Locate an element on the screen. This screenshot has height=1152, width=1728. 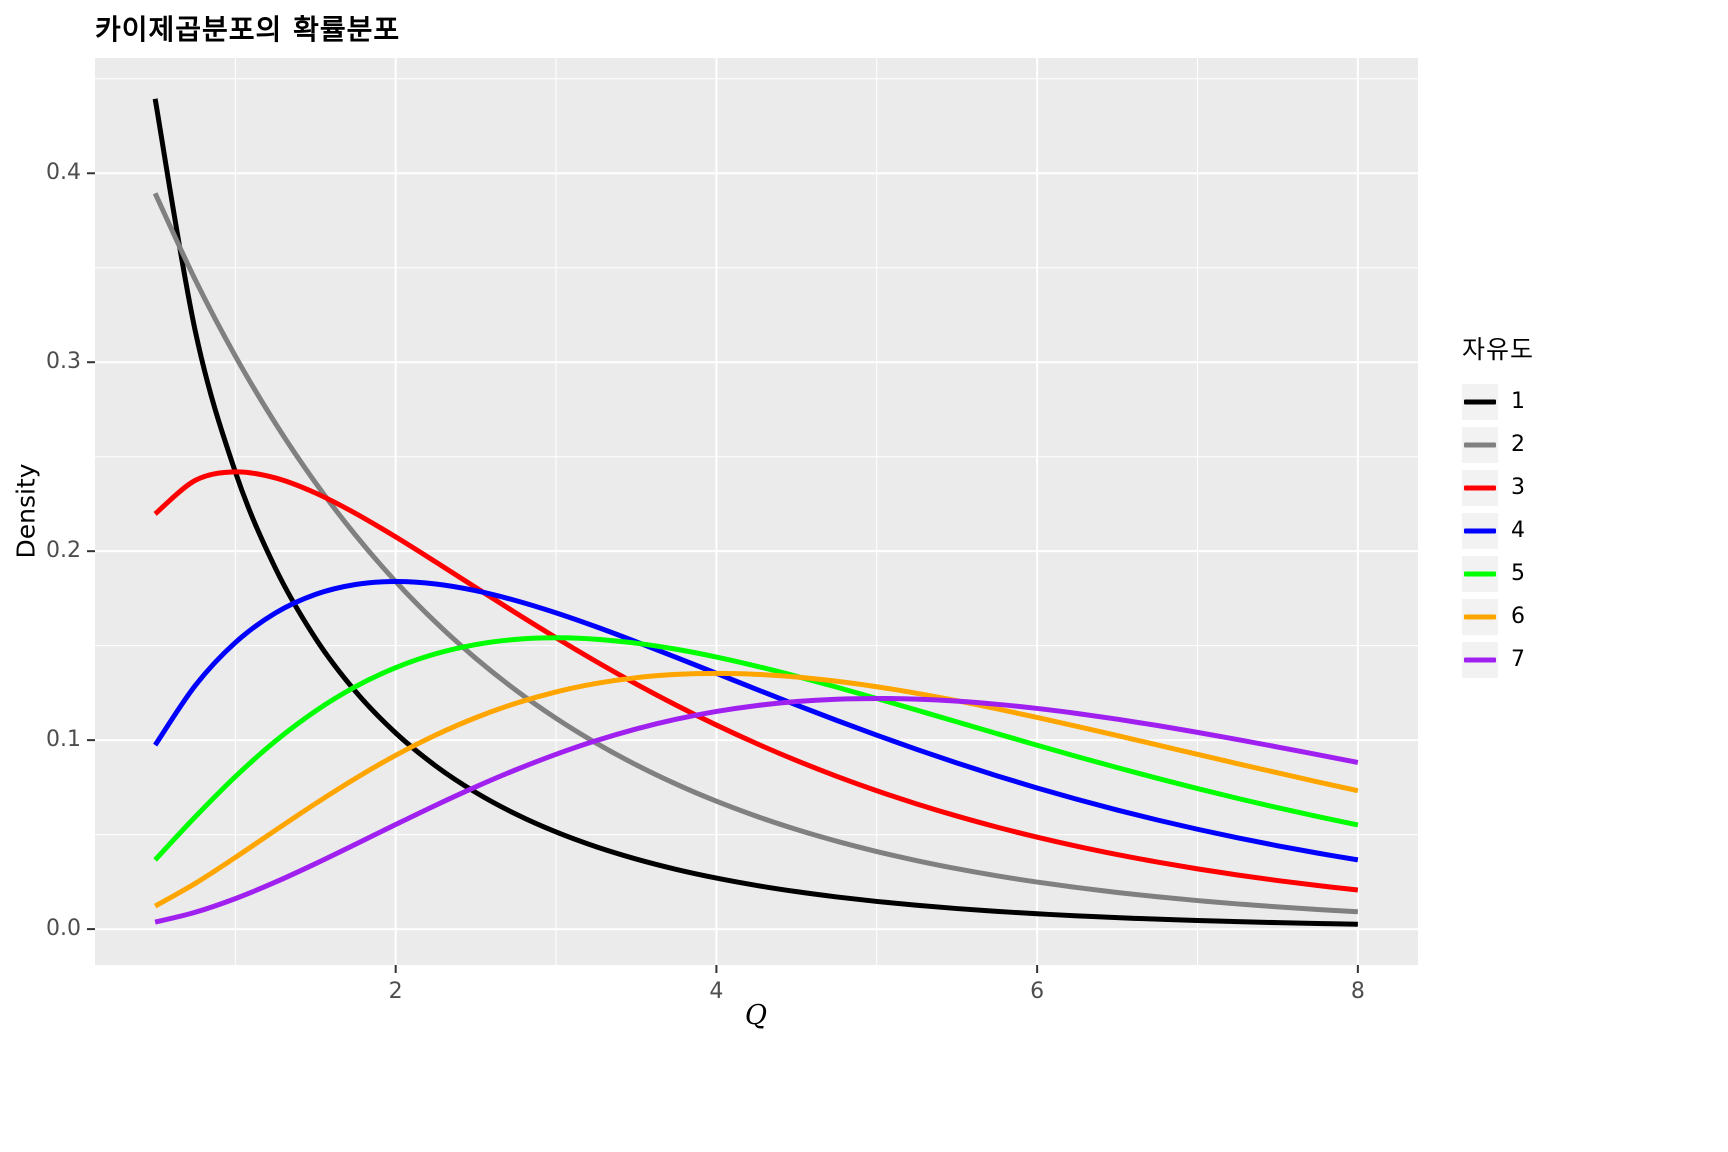
x-axis-title: Q is located at coordinates (756, 1015).